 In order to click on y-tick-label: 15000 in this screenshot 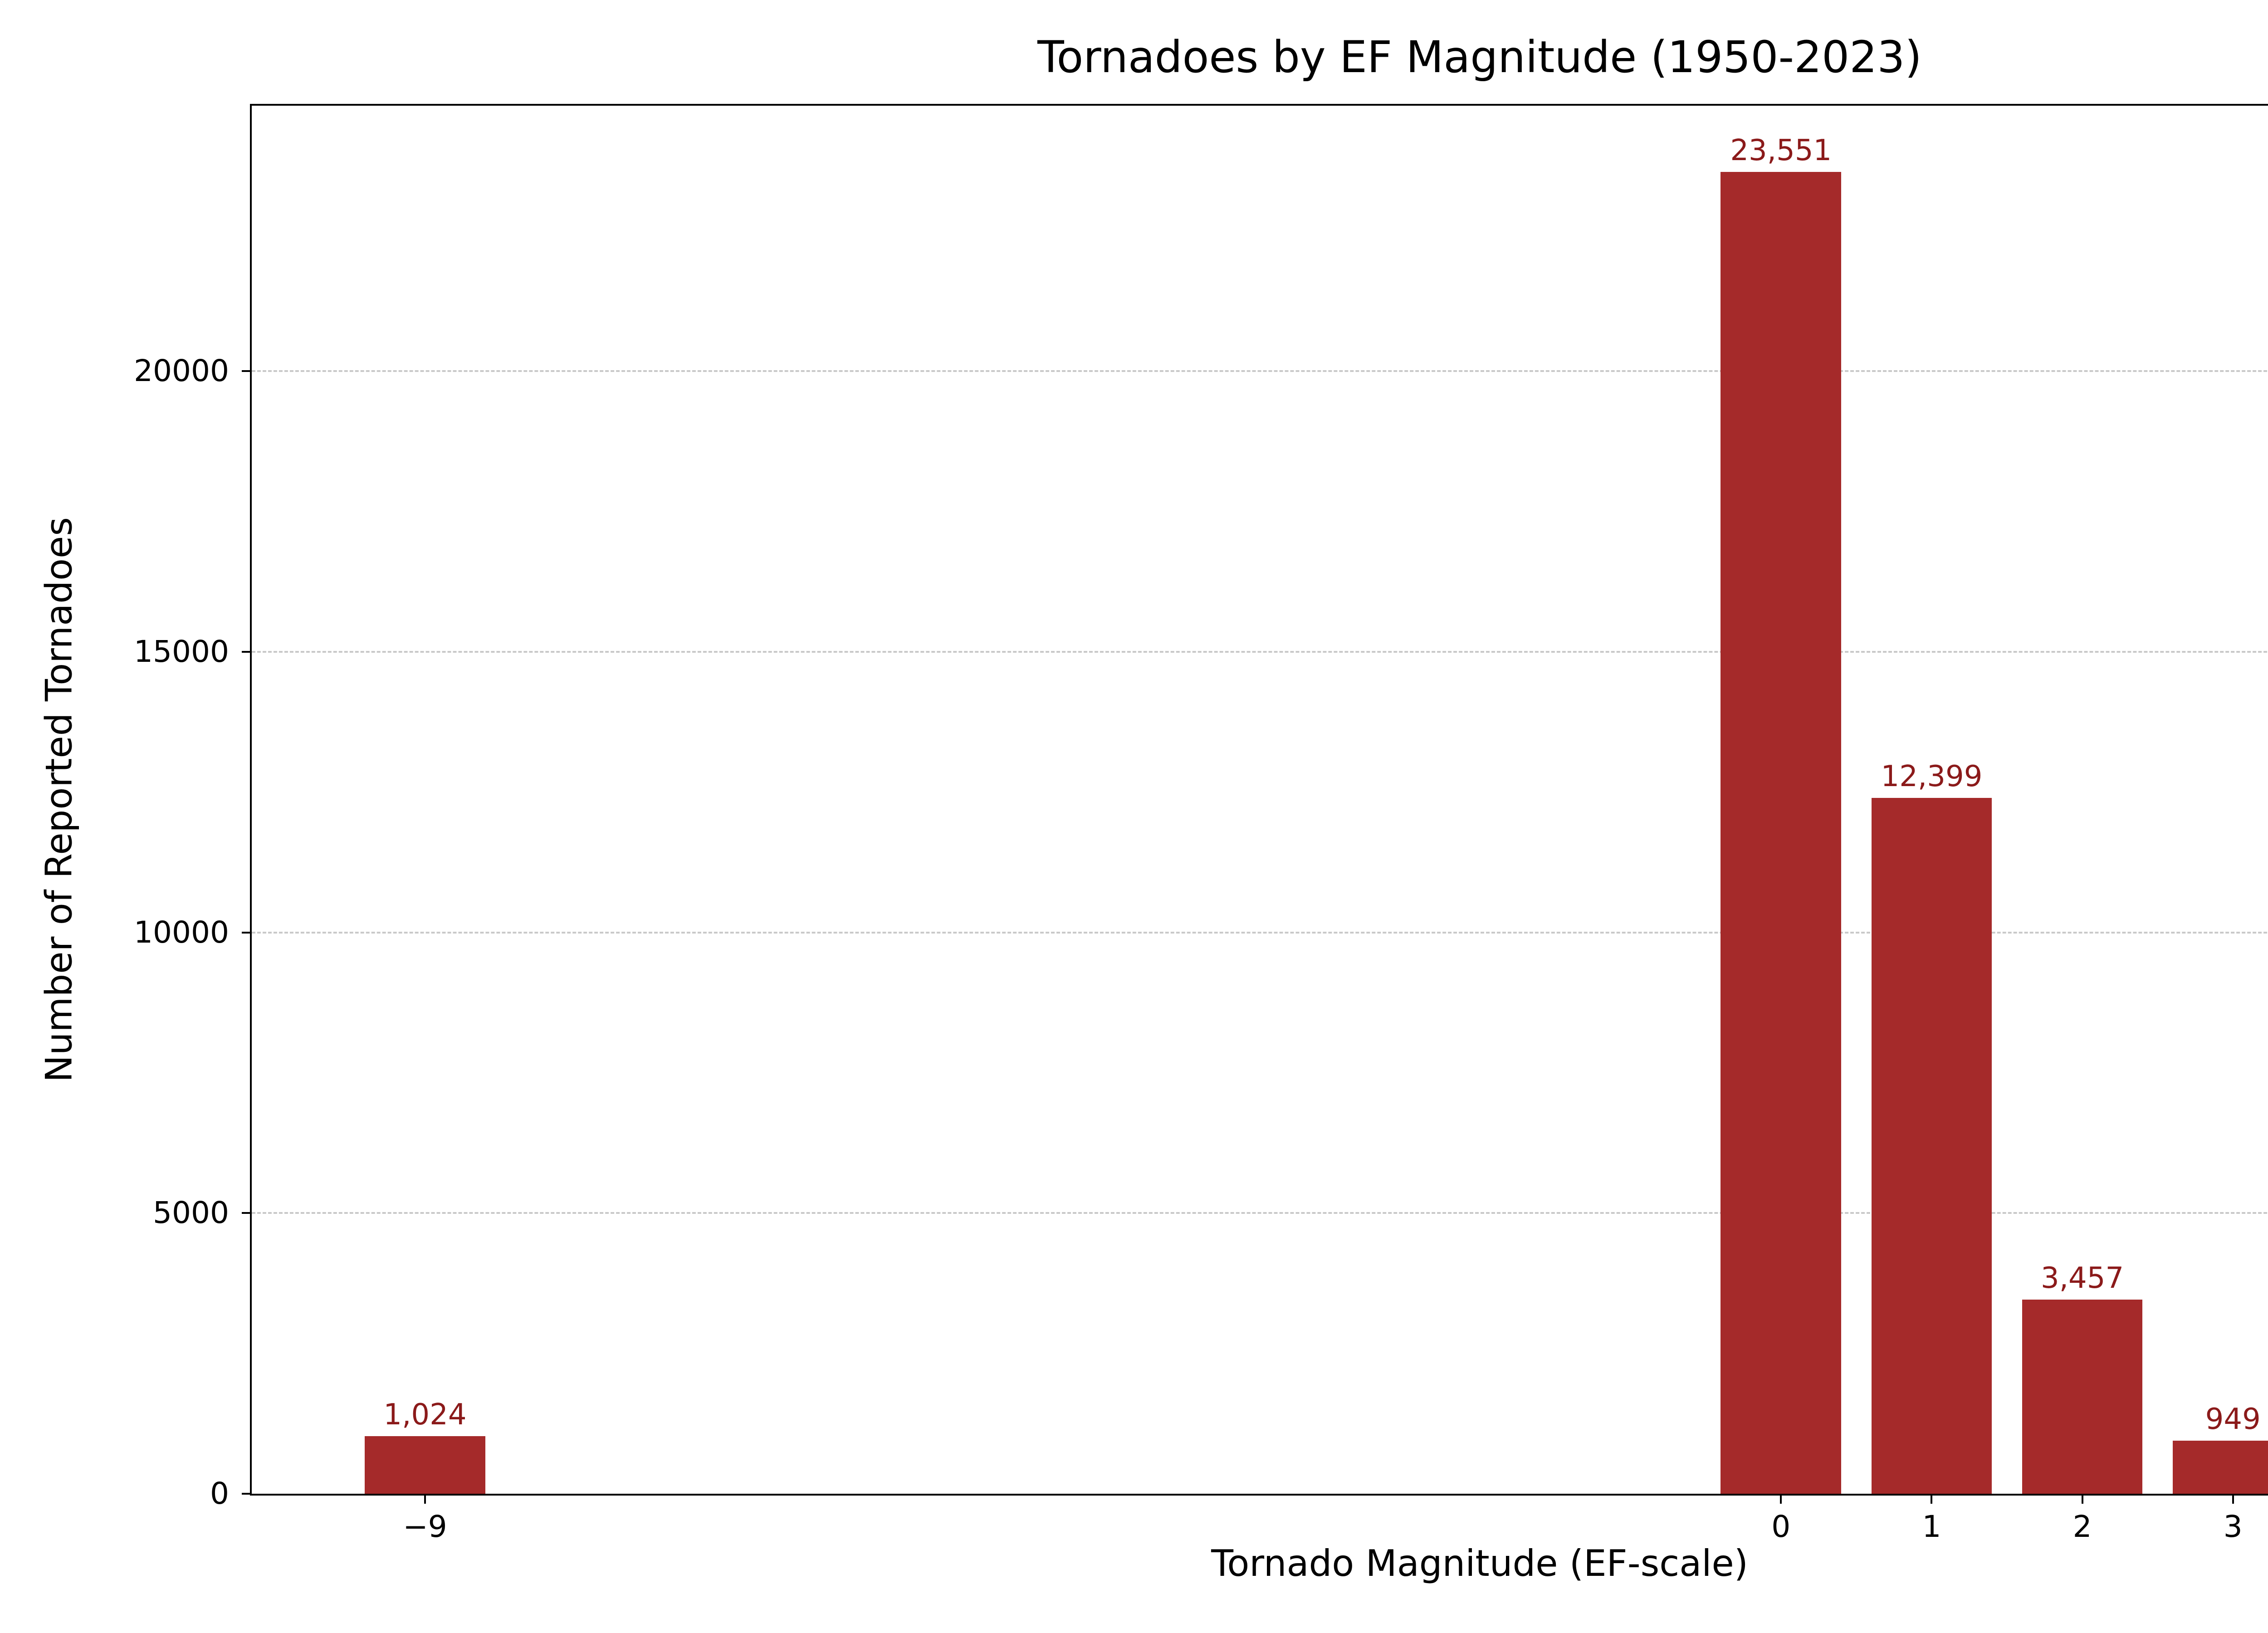, I will do `click(182, 651)`.